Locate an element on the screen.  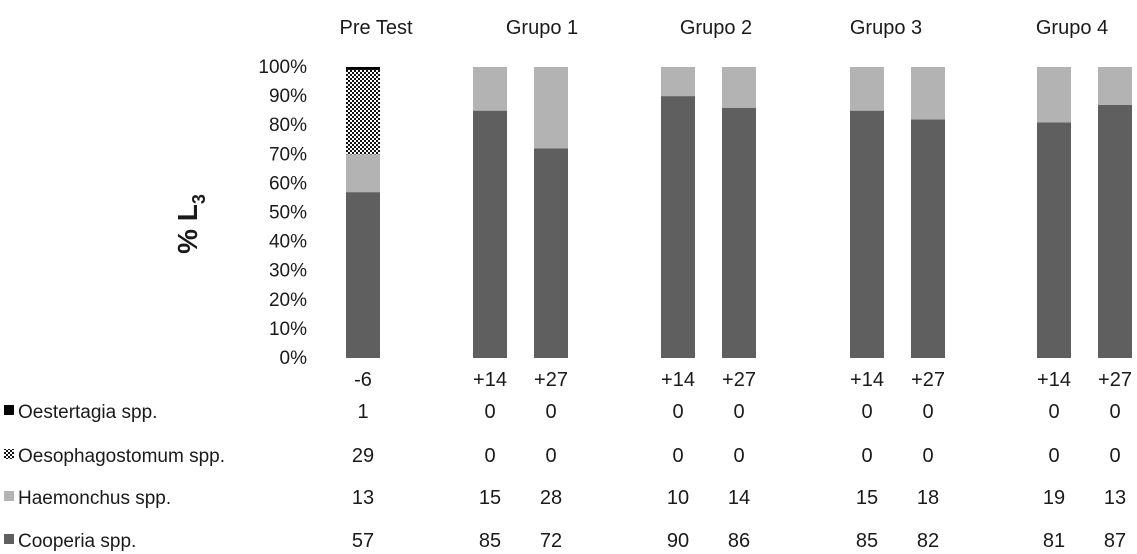
y-tick-label: 20% is located at coordinates (288, 300).